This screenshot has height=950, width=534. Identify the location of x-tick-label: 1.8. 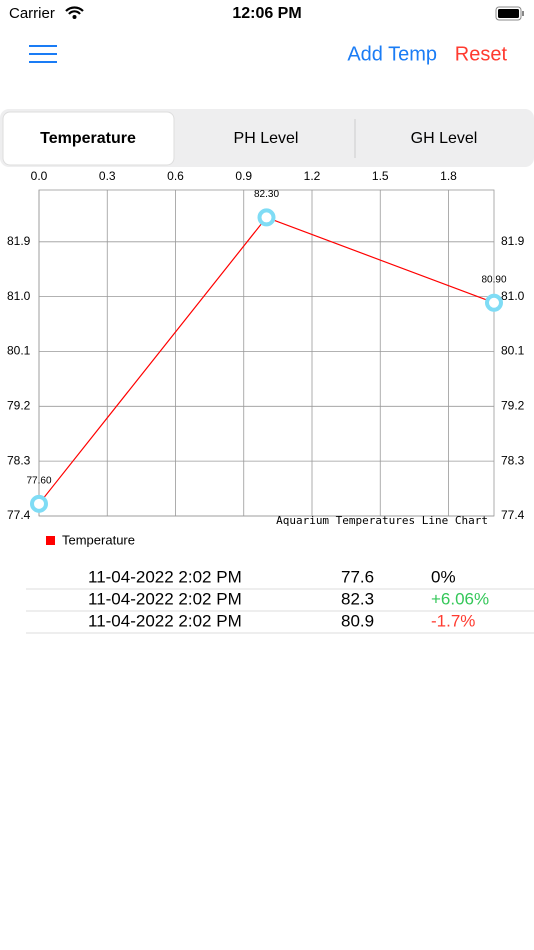
(448, 176).